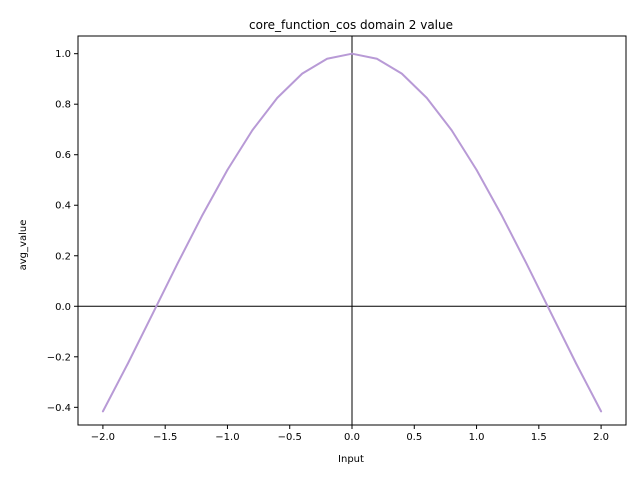 The image size is (640, 480). Describe the element at coordinates (63, 206) in the screenshot. I see `y-tick-label: 0.4` at that location.